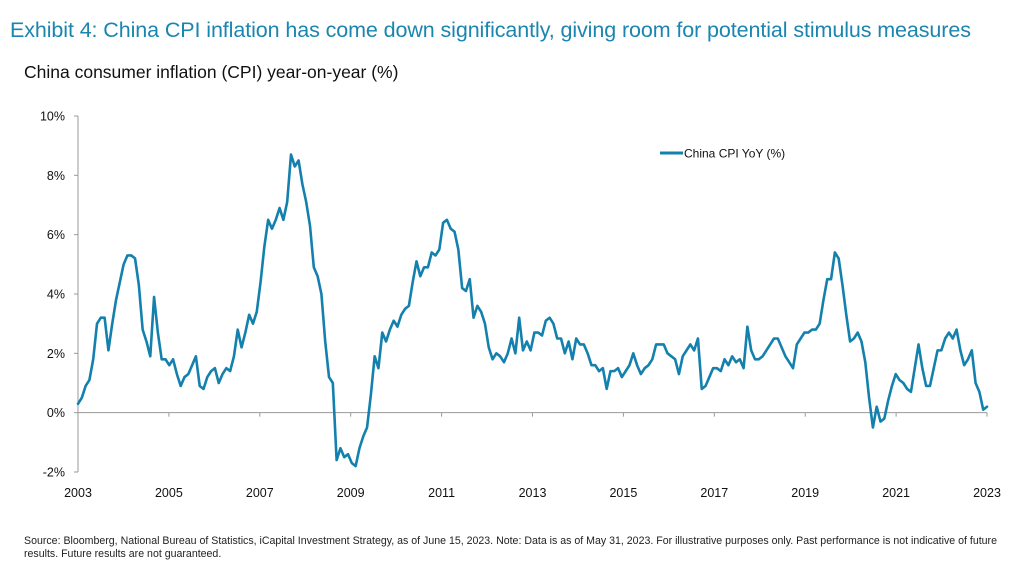 The width and height of the screenshot is (1024, 576). Describe the element at coordinates (56, 235) in the screenshot. I see `y-tick-label: 6%` at that location.